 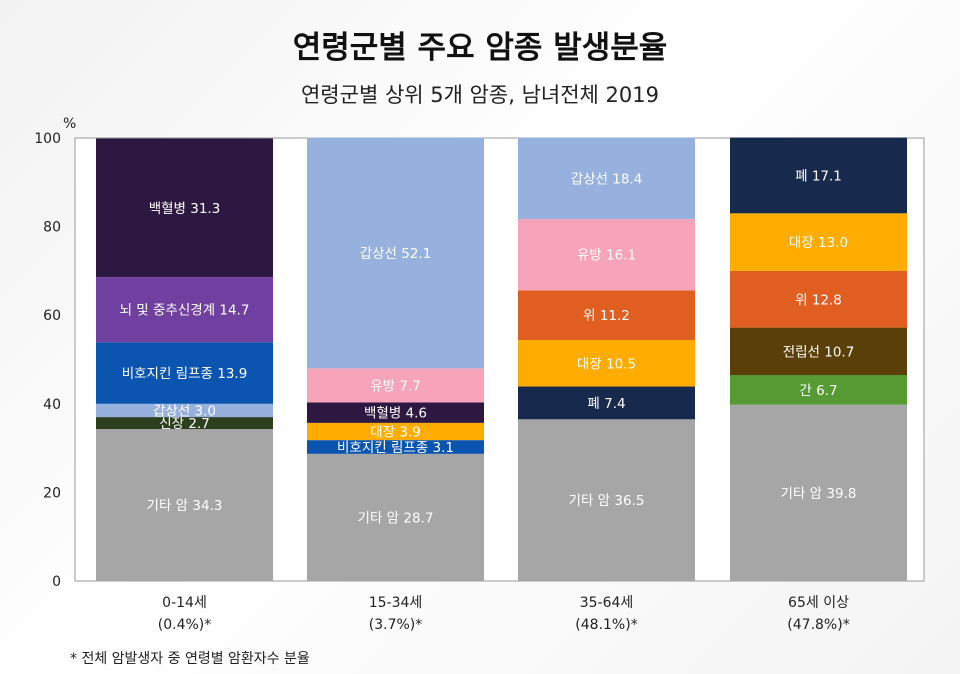 I want to click on segment-label: 전립선 10.7, so click(x=819, y=352).